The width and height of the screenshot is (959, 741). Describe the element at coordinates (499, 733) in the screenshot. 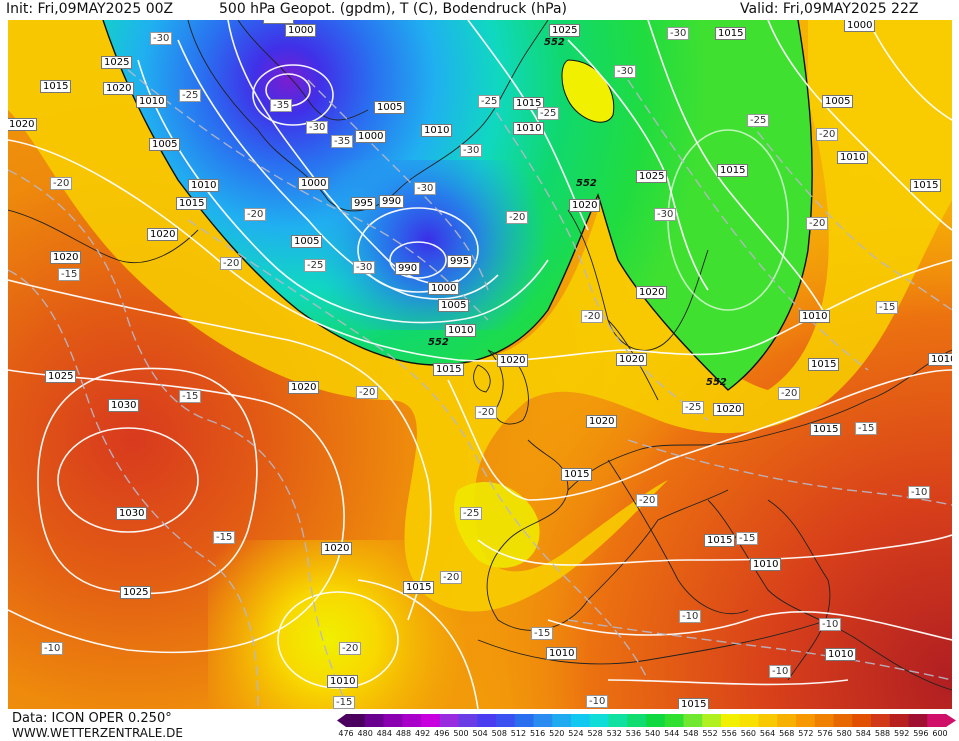

I see `colorbar-tick-label: 508` at that location.